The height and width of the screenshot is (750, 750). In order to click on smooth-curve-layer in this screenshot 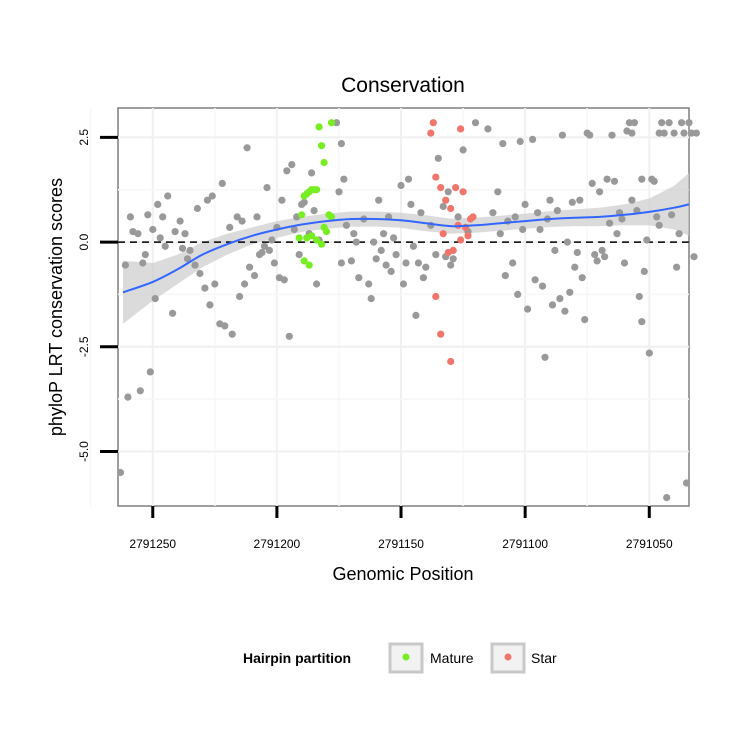, I will do `click(406, 248)`.